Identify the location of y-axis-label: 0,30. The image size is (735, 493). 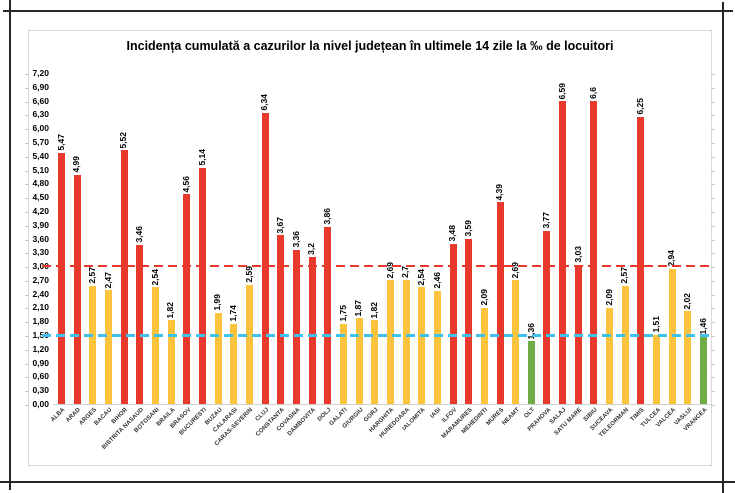
(40, 390).